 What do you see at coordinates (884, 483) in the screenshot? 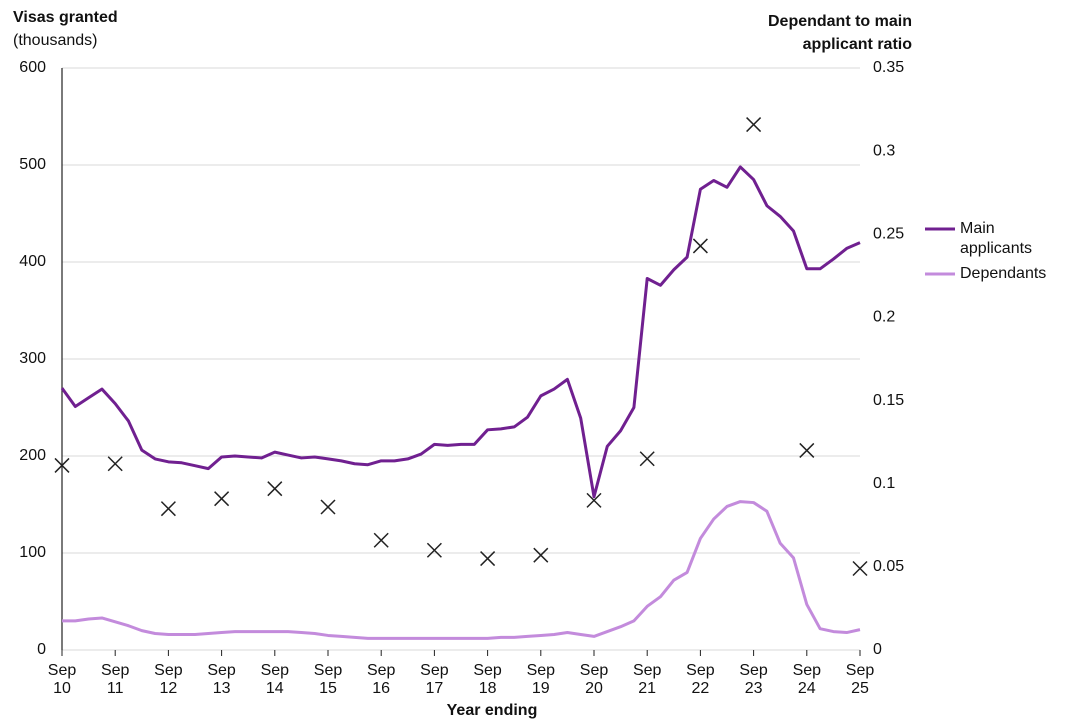
I see `y2-tick-label: 0.1` at bounding box center [884, 483].